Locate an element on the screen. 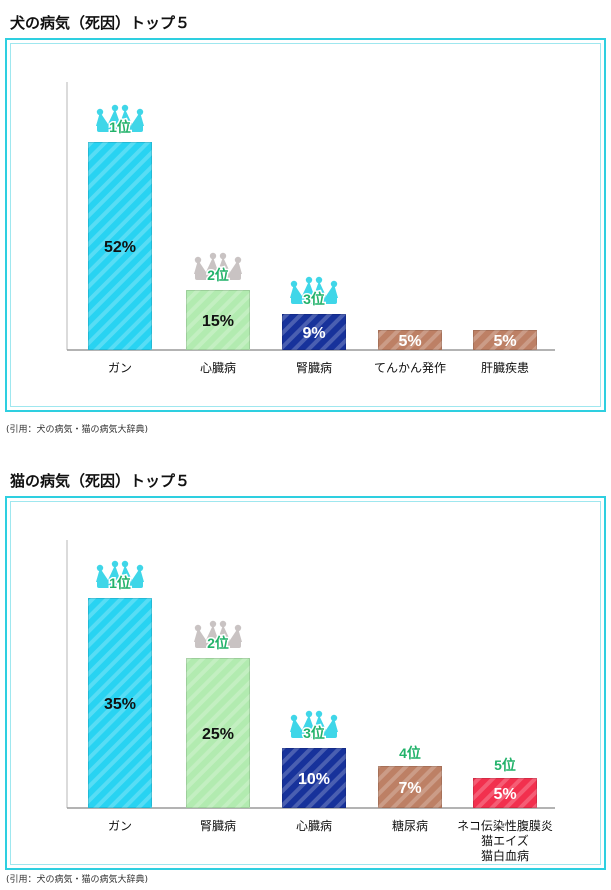  cat-value-label-5: 5% is located at coordinates (504, 794).